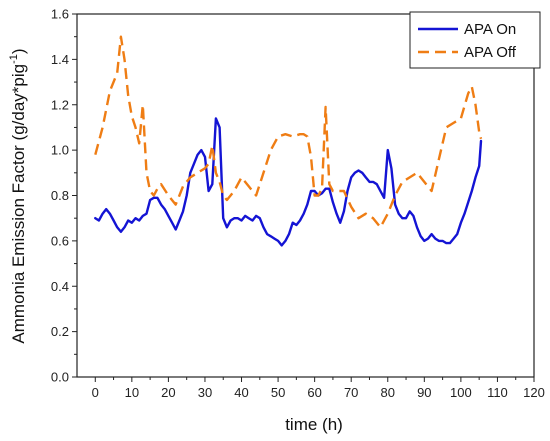 The width and height of the screenshot is (550, 441). I want to click on y-tick-label: 0.0, so click(60, 377).